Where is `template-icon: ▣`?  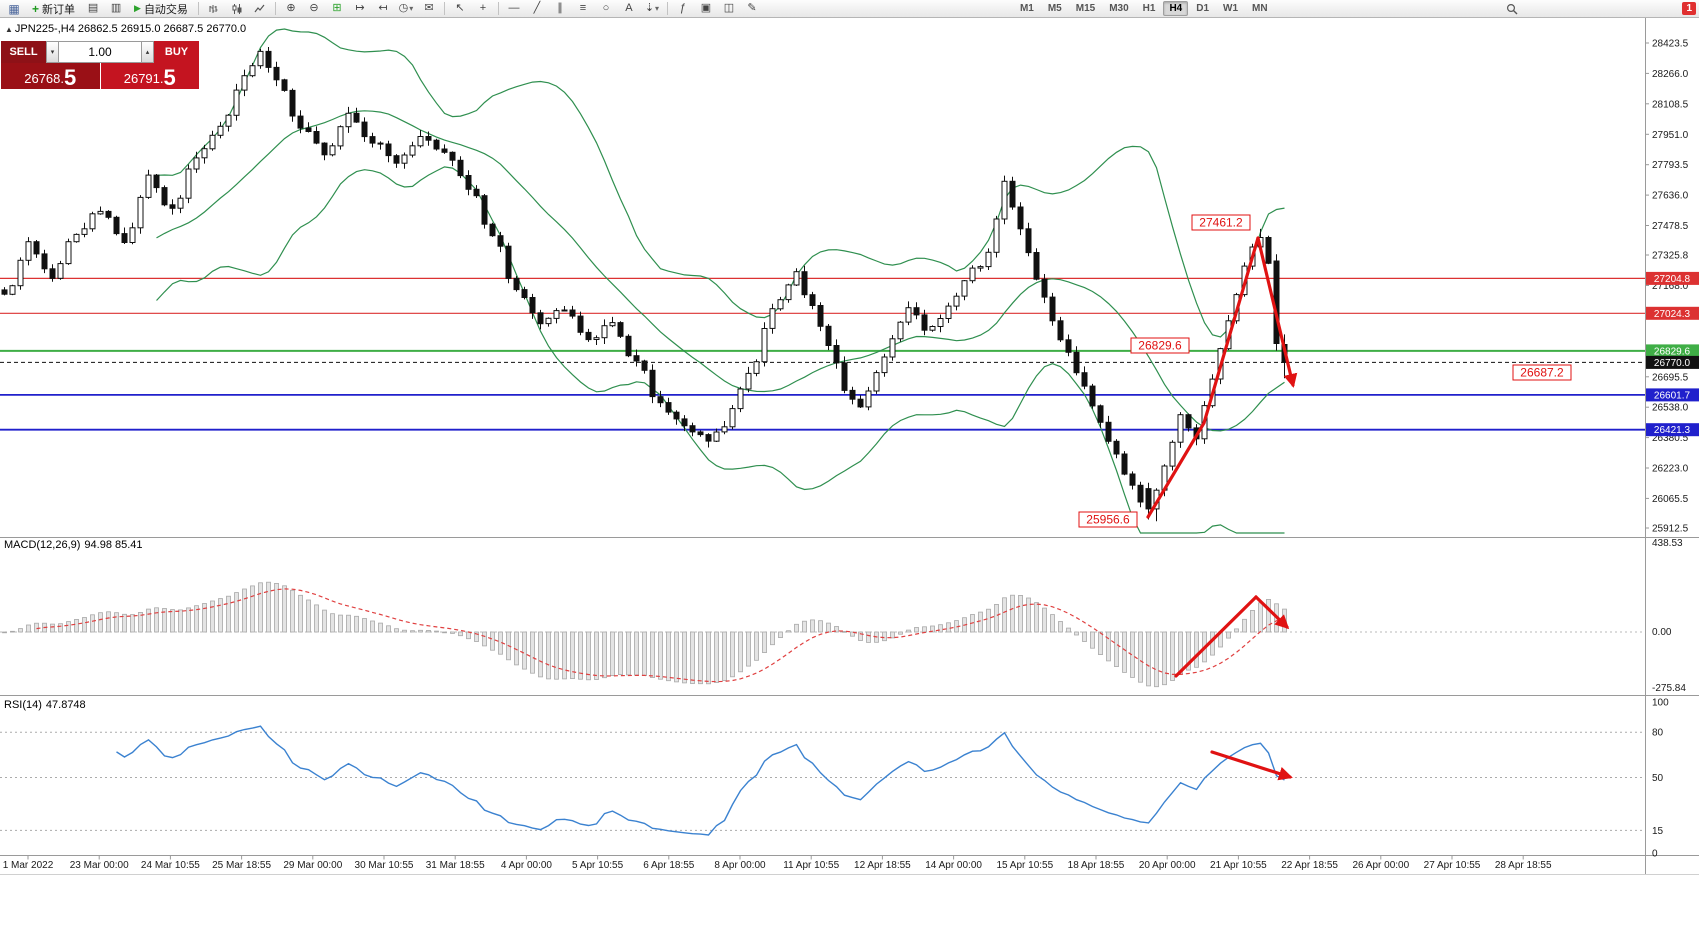
template-icon: ▣ is located at coordinates (706, 8).